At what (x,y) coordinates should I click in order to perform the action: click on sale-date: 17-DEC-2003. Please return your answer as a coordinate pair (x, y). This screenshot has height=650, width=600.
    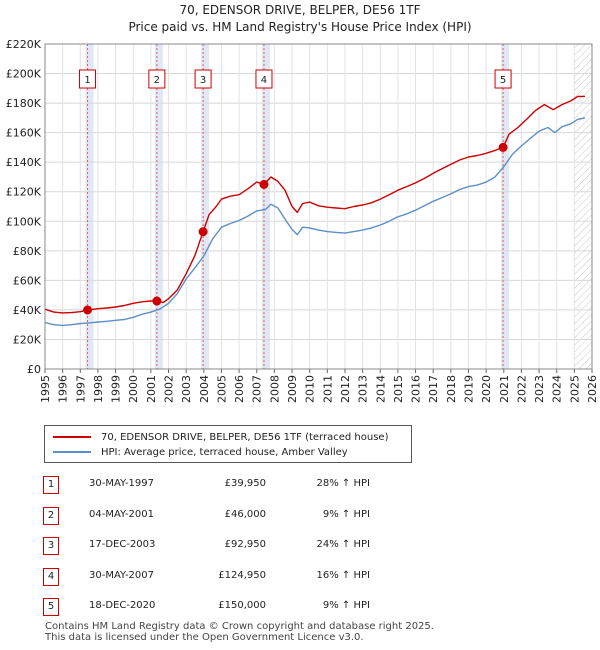
    Looking at the image, I should click on (122, 544).